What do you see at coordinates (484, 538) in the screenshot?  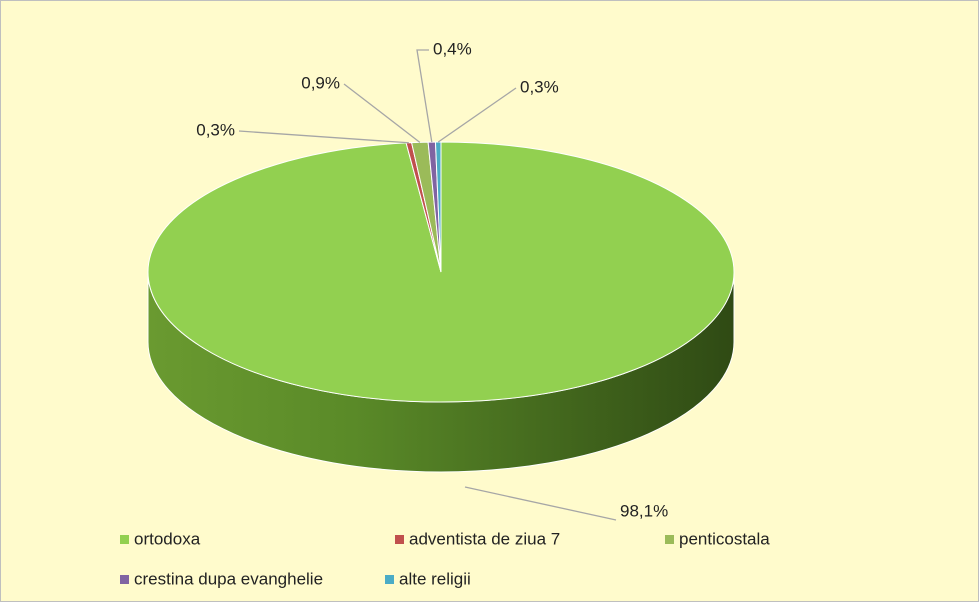 I see `legend-label: adventista de ziua 7` at bounding box center [484, 538].